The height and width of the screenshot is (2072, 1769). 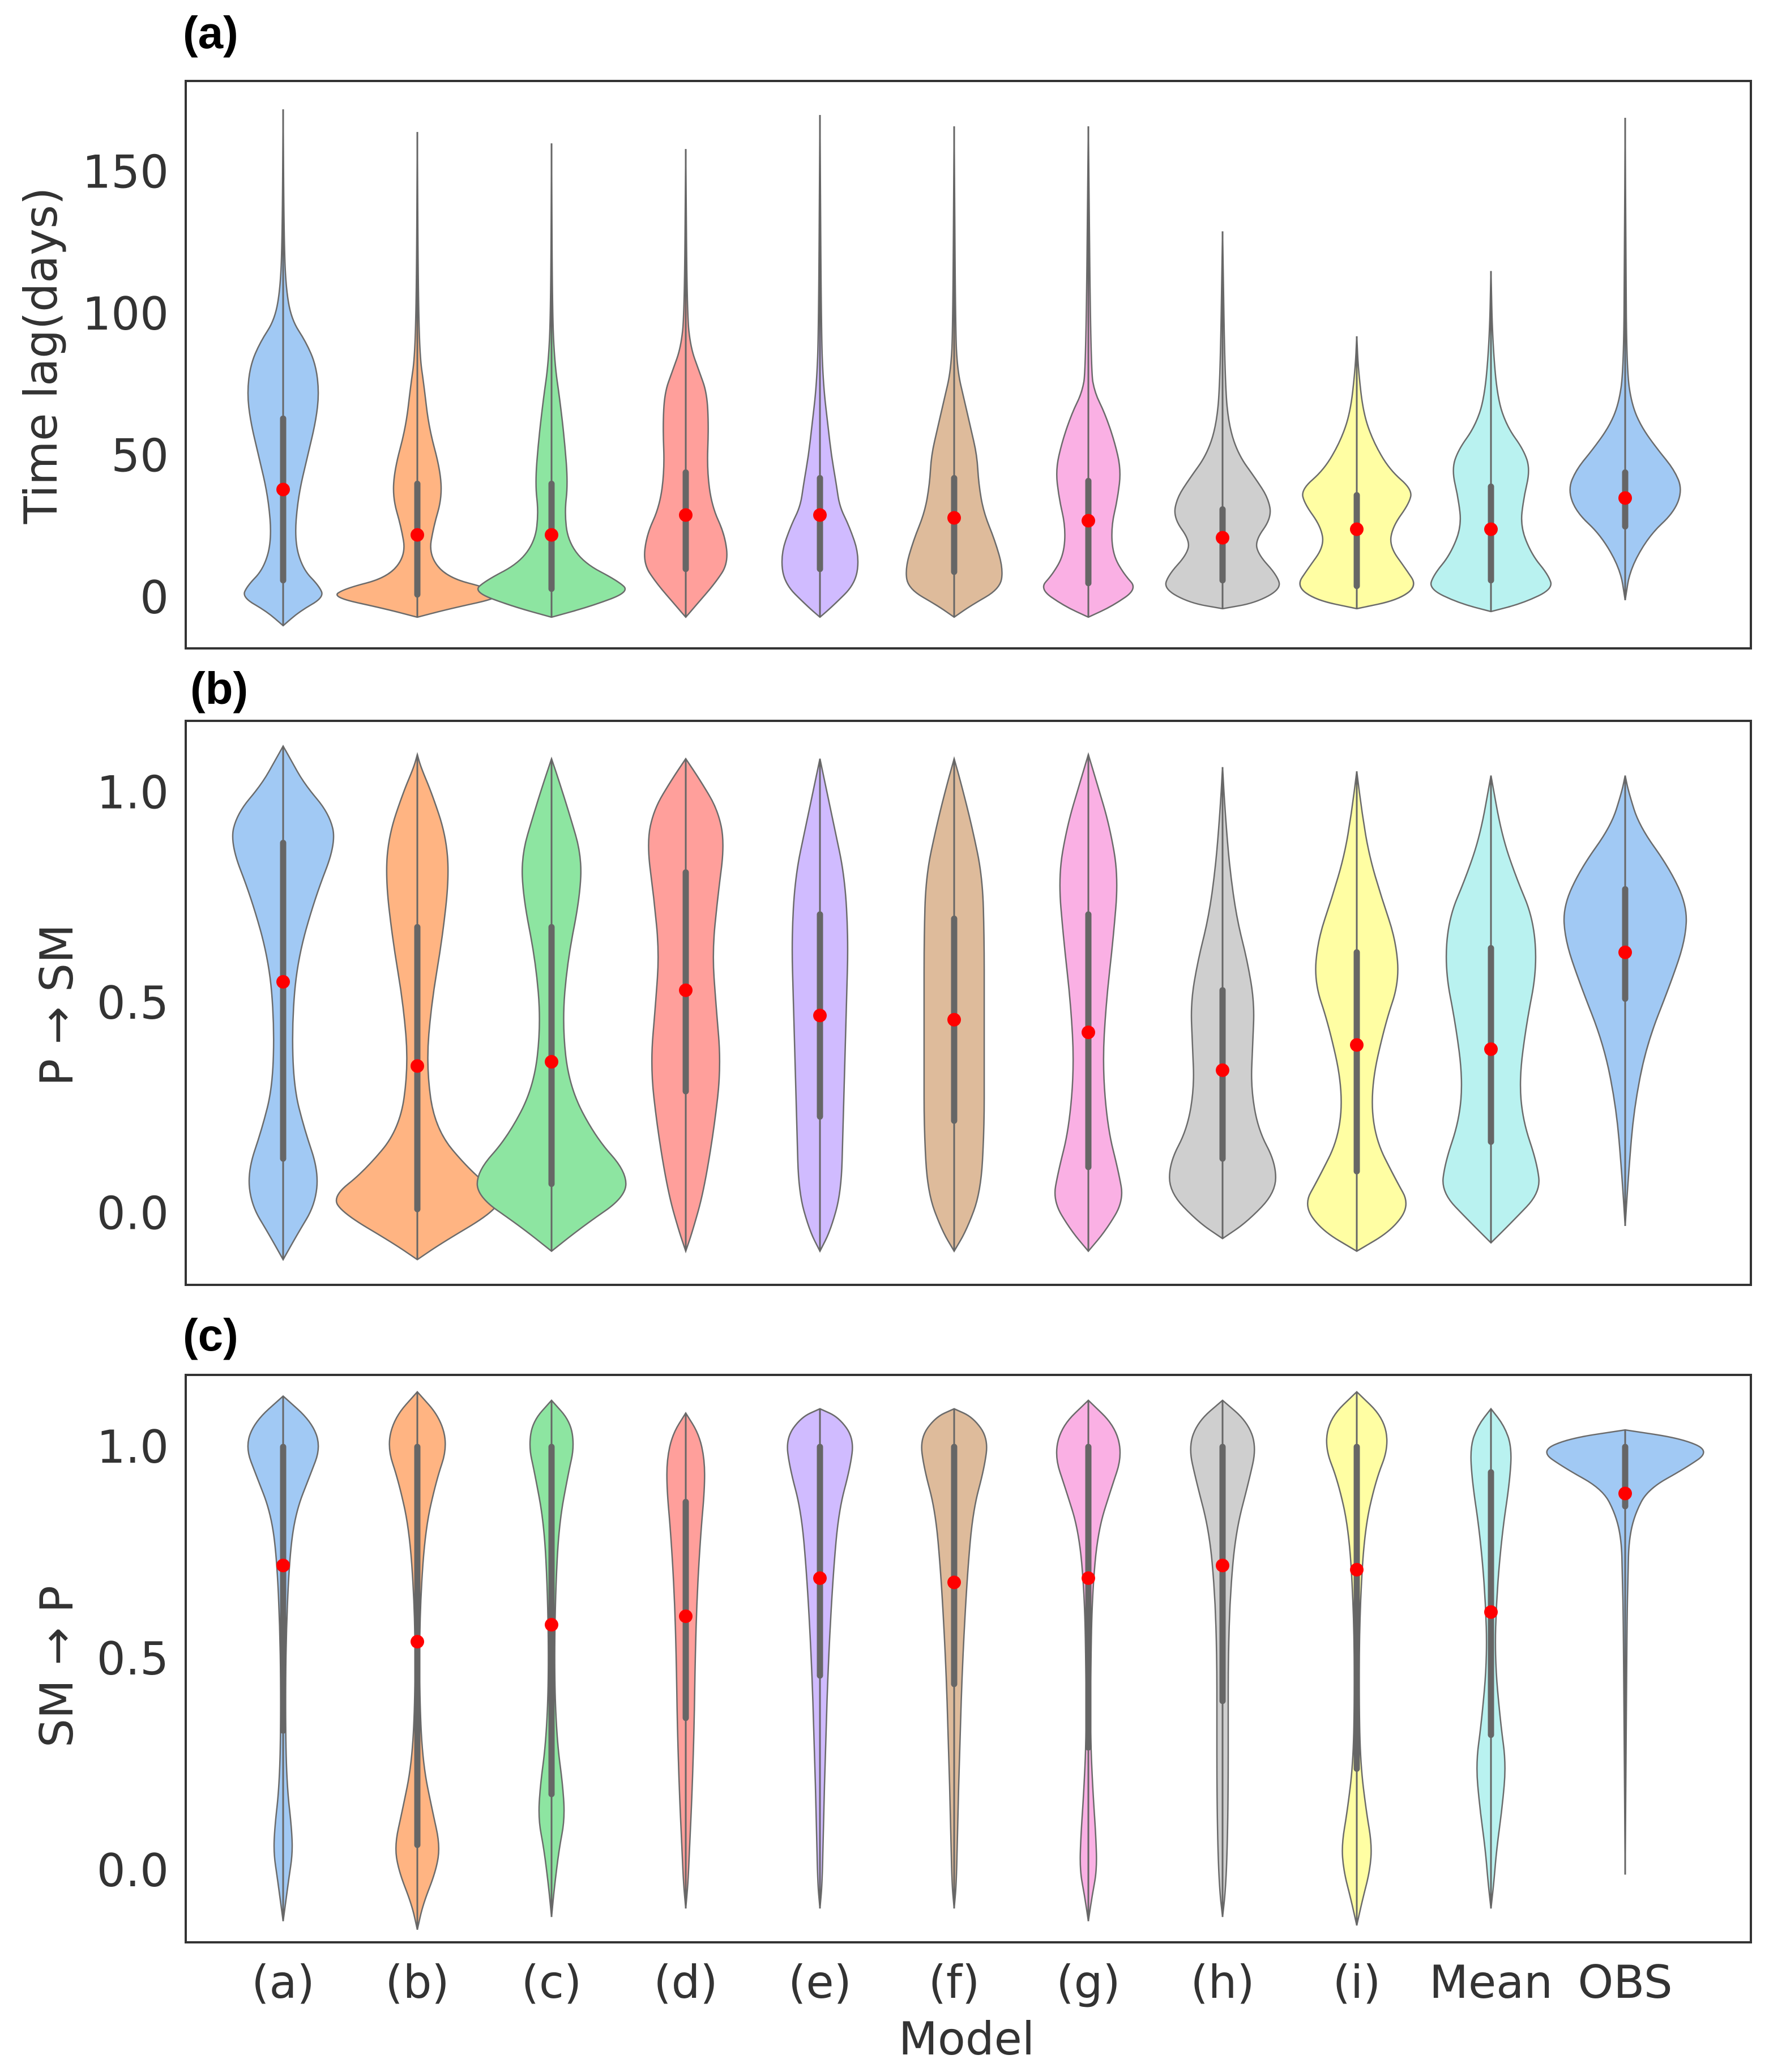 What do you see at coordinates (1357, 1982) in the screenshot?
I see `x-tick-label: (i)` at bounding box center [1357, 1982].